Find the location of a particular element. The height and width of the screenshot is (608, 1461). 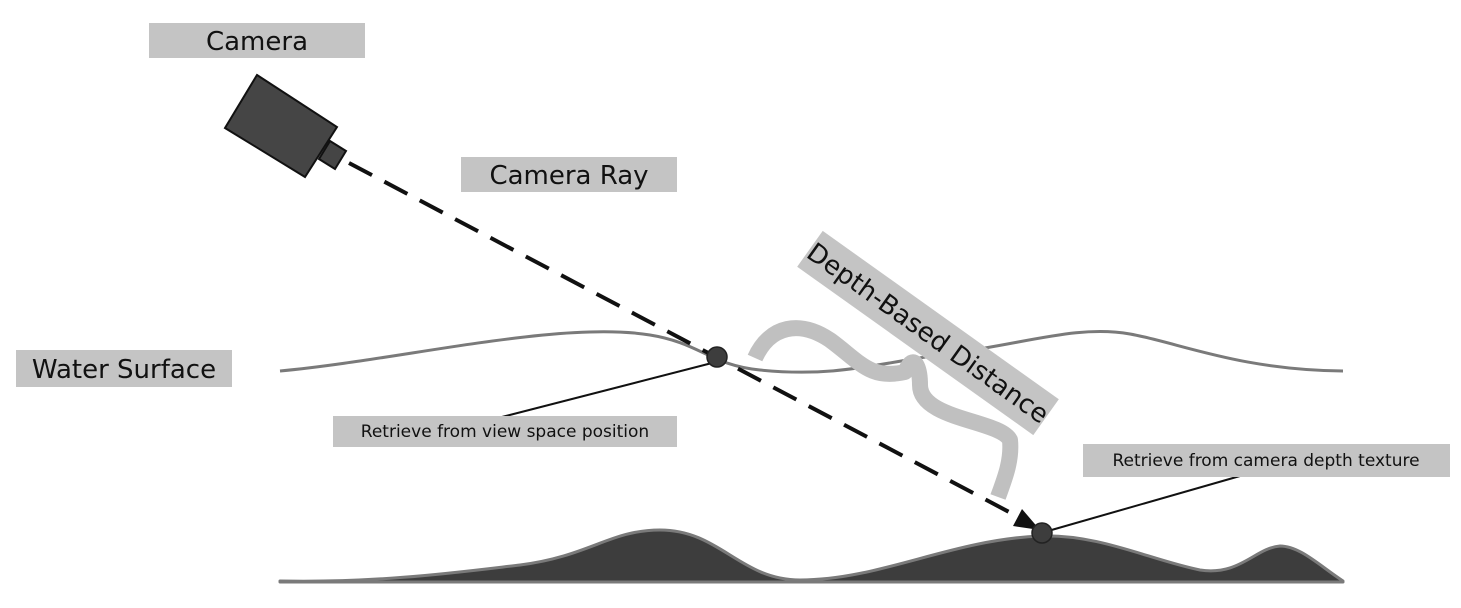

view-space-label-text: Retrieve from view space position is located at coordinates (505, 432).